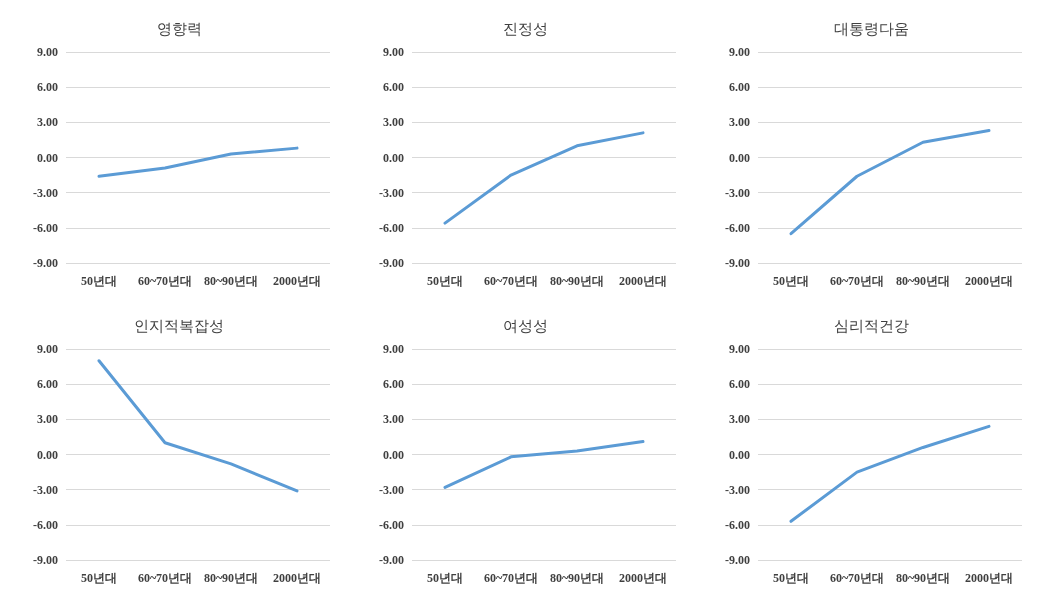 Image resolution: width=1044 pixels, height=600 pixels. What do you see at coordinates (179, 28) in the screenshot?
I see `chart-title: 영향력` at bounding box center [179, 28].